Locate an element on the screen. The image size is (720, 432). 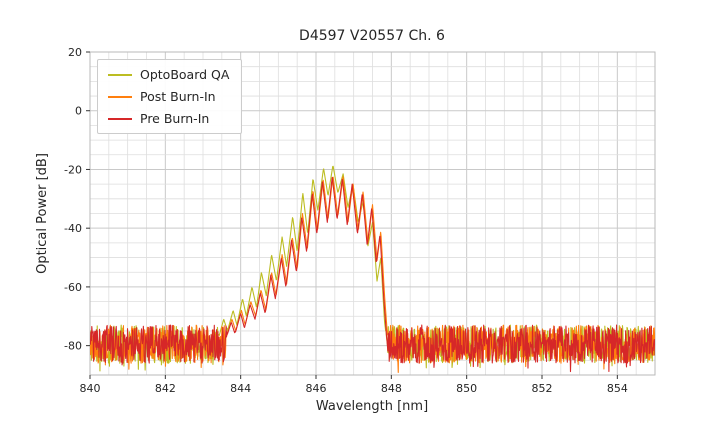
y-tick-label: -60 is located at coordinates (73, 287).